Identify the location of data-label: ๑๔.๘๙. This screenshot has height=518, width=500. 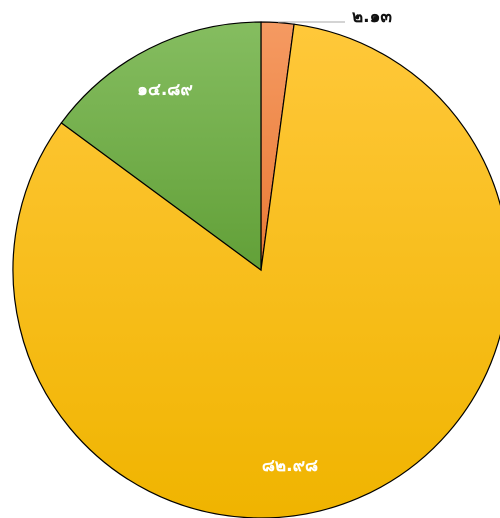
(165, 90).